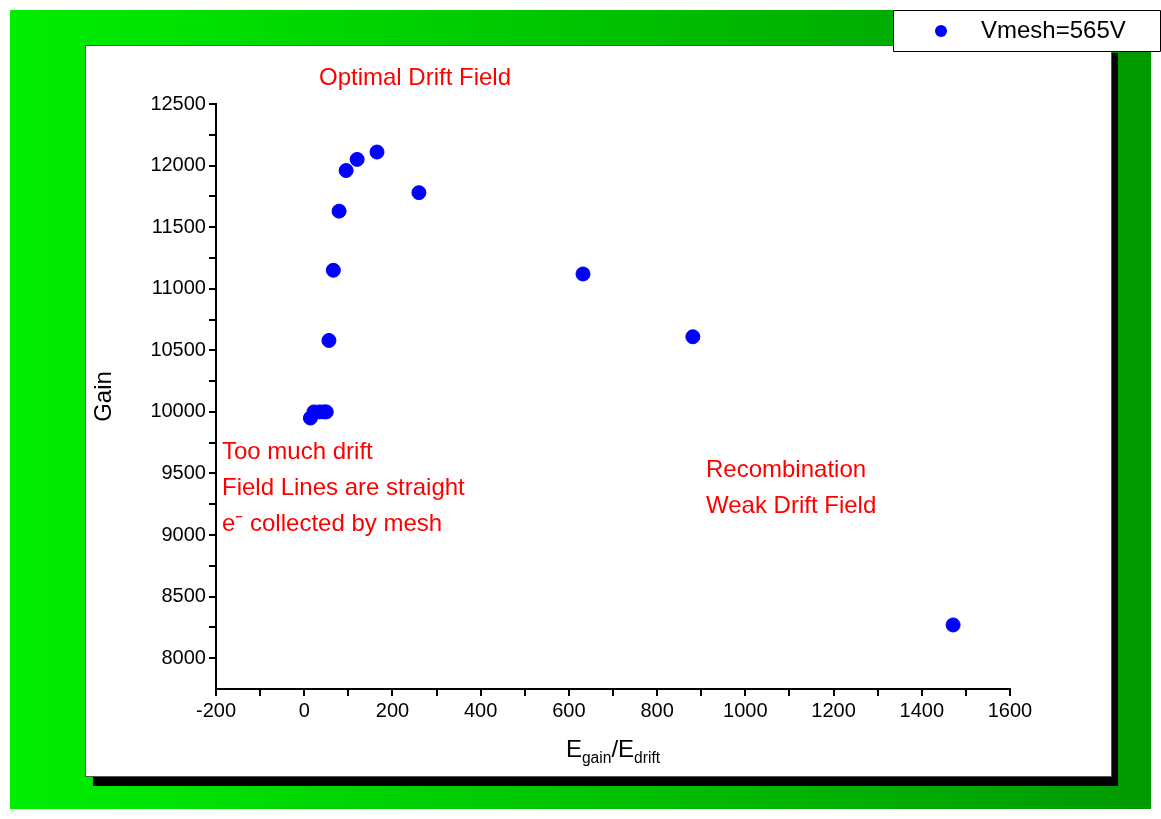  What do you see at coordinates (415, 76) in the screenshot?
I see `text: Optimal Drift Field` at bounding box center [415, 76].